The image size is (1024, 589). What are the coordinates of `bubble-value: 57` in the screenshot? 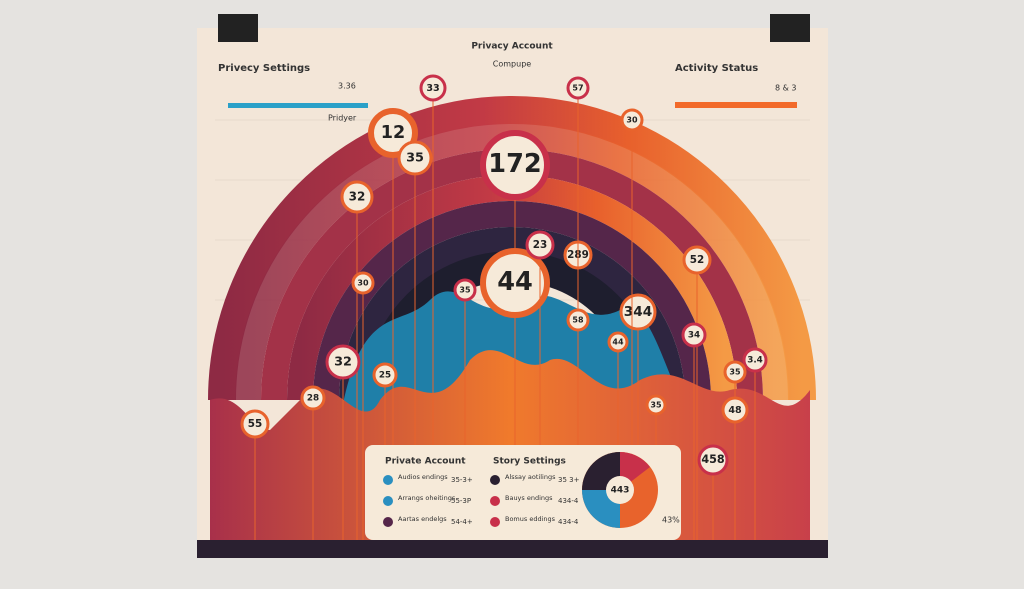 It's located at (577, 88).